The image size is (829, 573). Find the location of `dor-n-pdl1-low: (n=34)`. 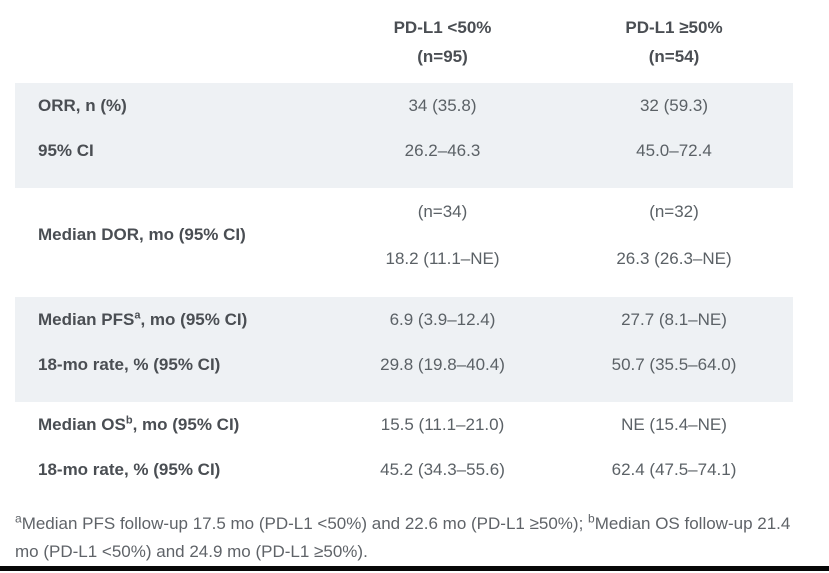

dor-n-pdl1-low: (n=34) is located at coordinates (442, 211).